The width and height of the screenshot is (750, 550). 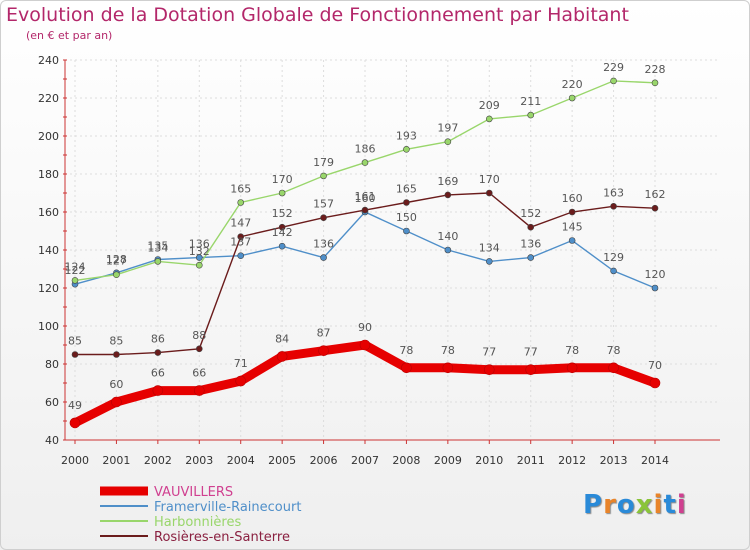 I want to click on y-tick-label: 240, so click(x=48, y=60).